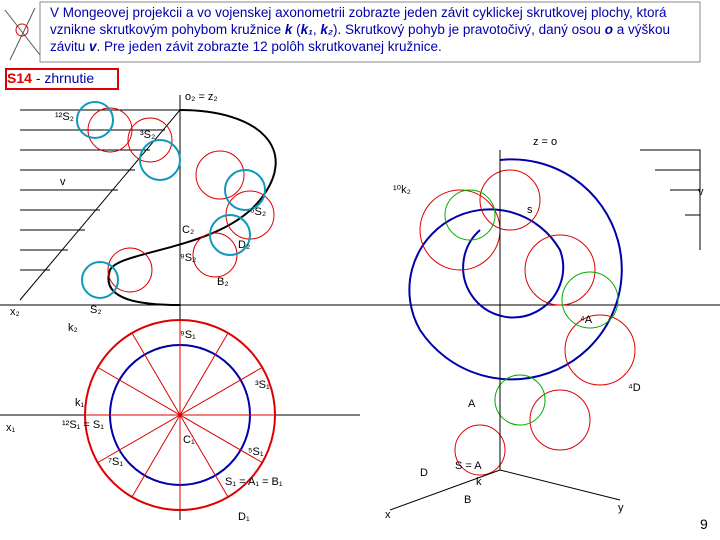 The height and width of the screenshot is (540, 720). Describe the element at coordinates (634, 388) in the screenshot. I see `label: ⁴D` at that location.